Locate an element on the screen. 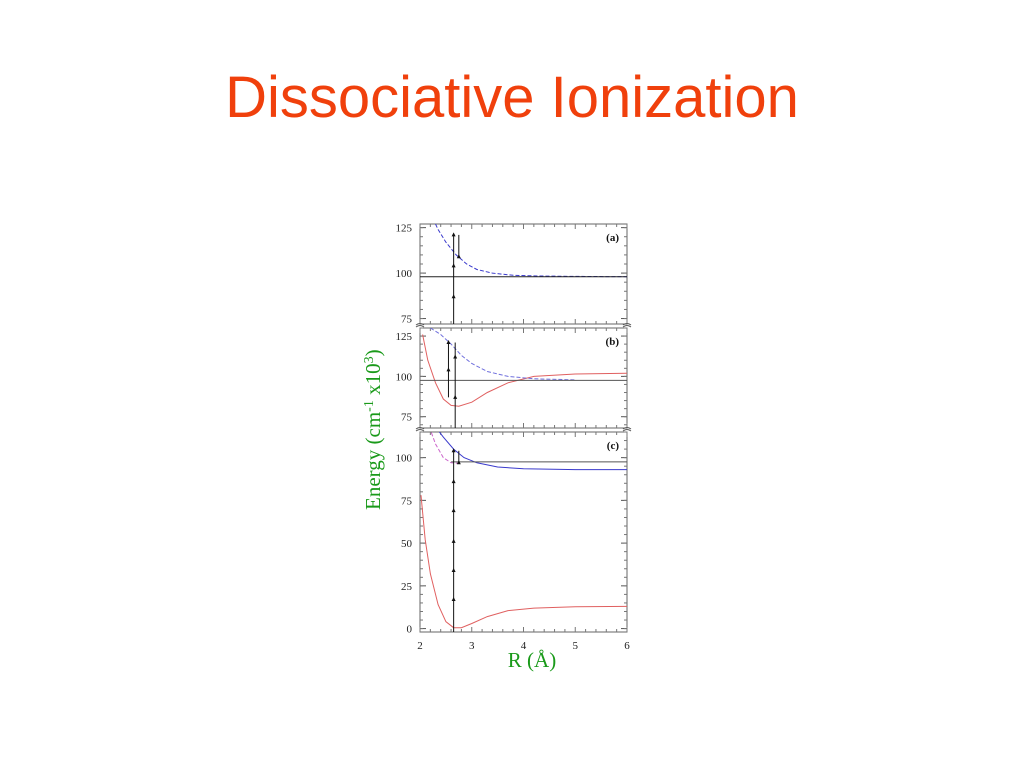 This screenshot has width=1024, height=768. panel-2: 75 100 125 (b) is located at coordinates (514, 379).